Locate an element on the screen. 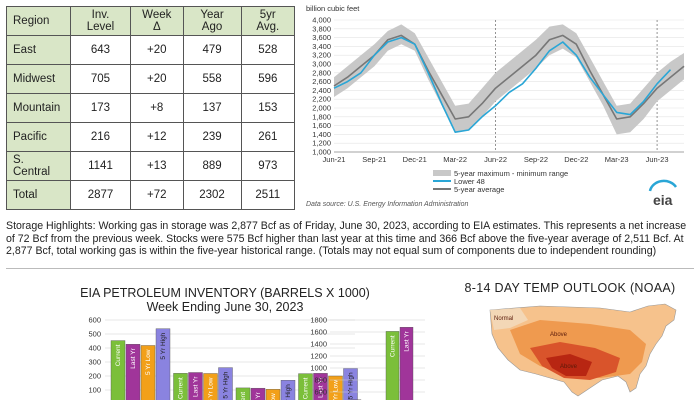 The image size is (700, 400). temp-outlook-map: Normal Above Above is located at coordinates (583, 350).